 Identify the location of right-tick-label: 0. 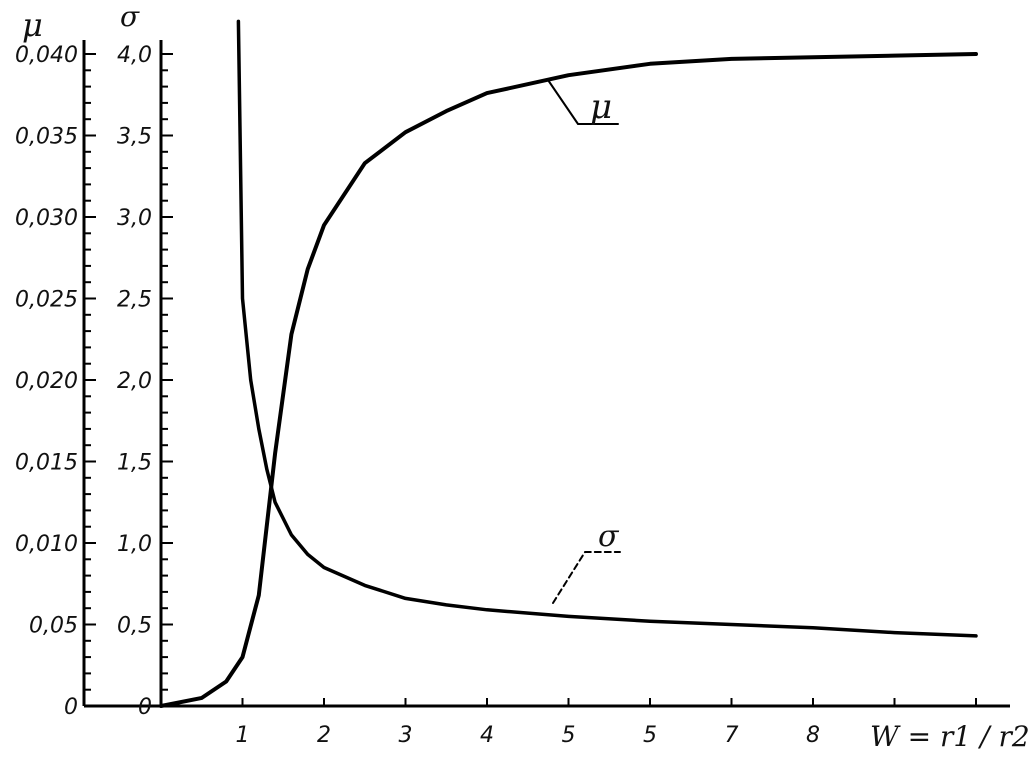
(145, 707).